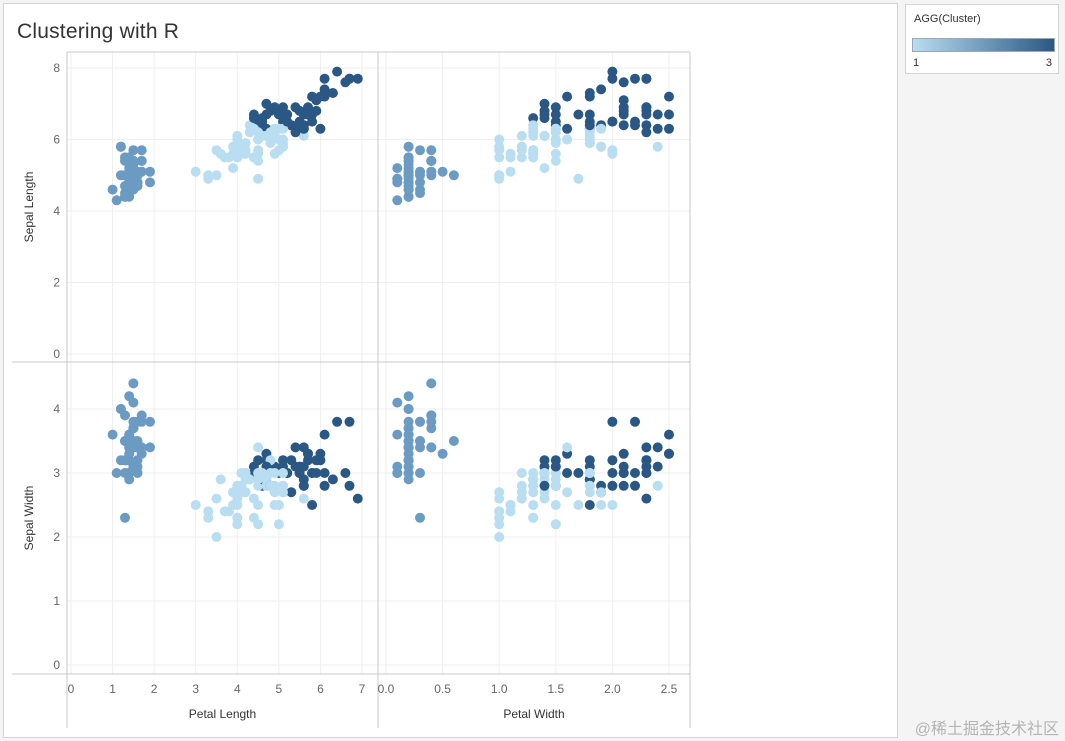 This screenshot has width=1065, height=741. Describe the element at coordinates (56, 211) in the screenshot. I see `y-tick-label: 4` at that location.